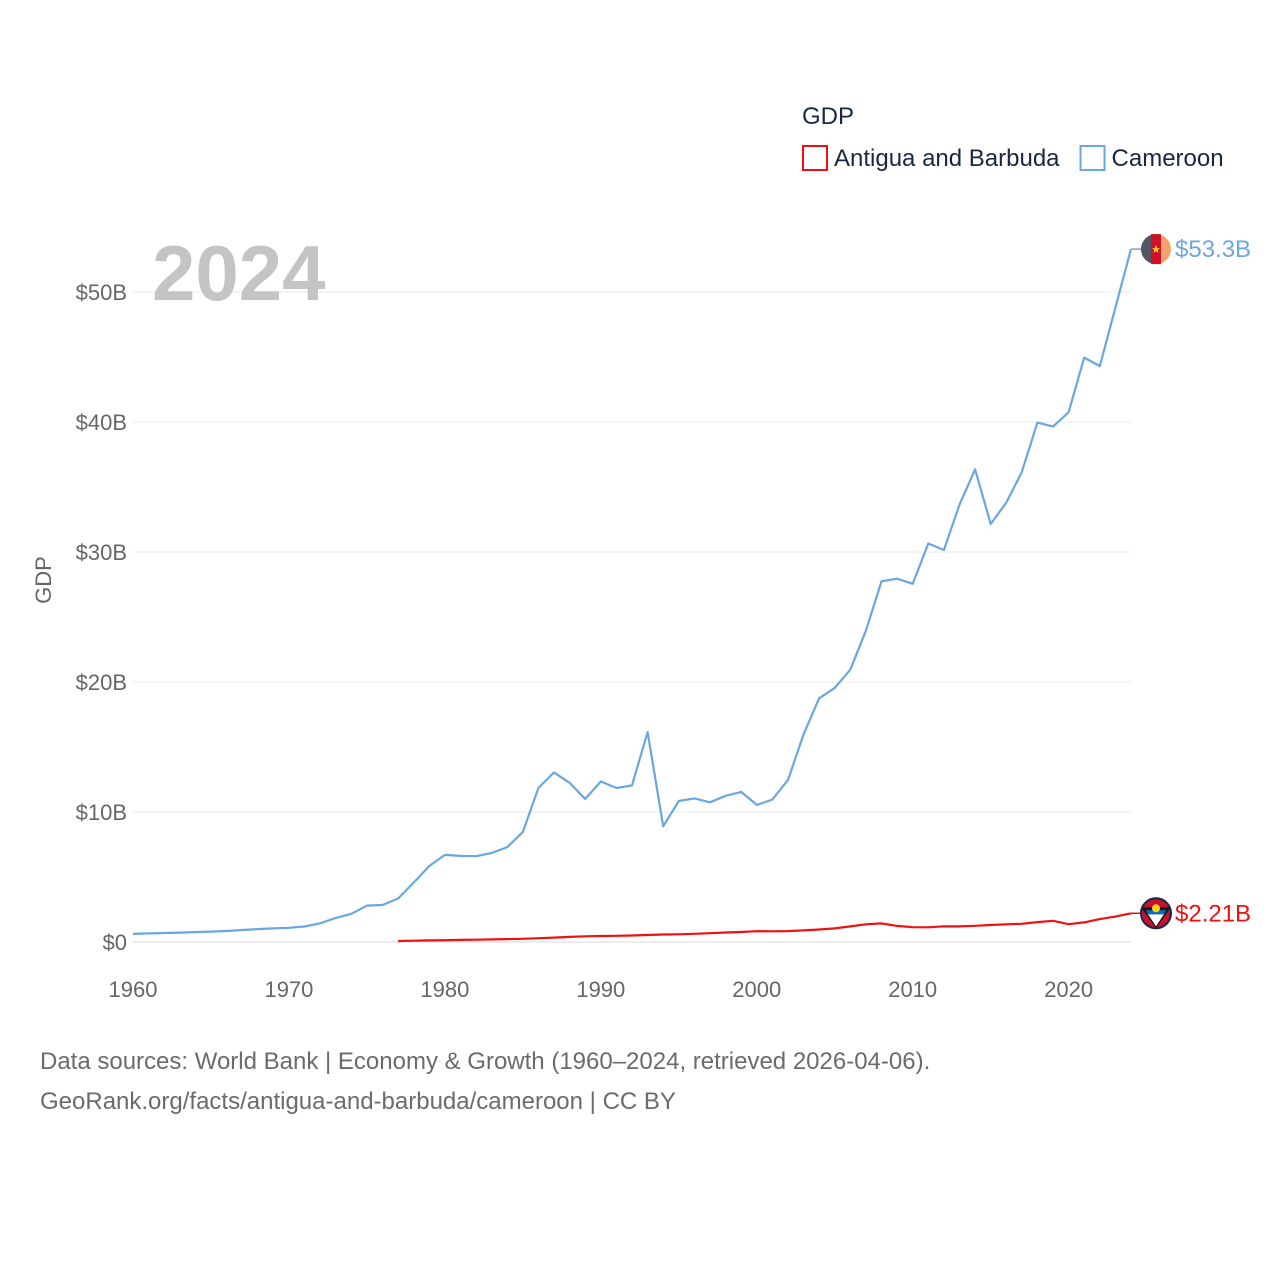 The height and width of the screenshot is (1280, 1280). I want to click on x-tick-label: 1990, so click(600, 989).